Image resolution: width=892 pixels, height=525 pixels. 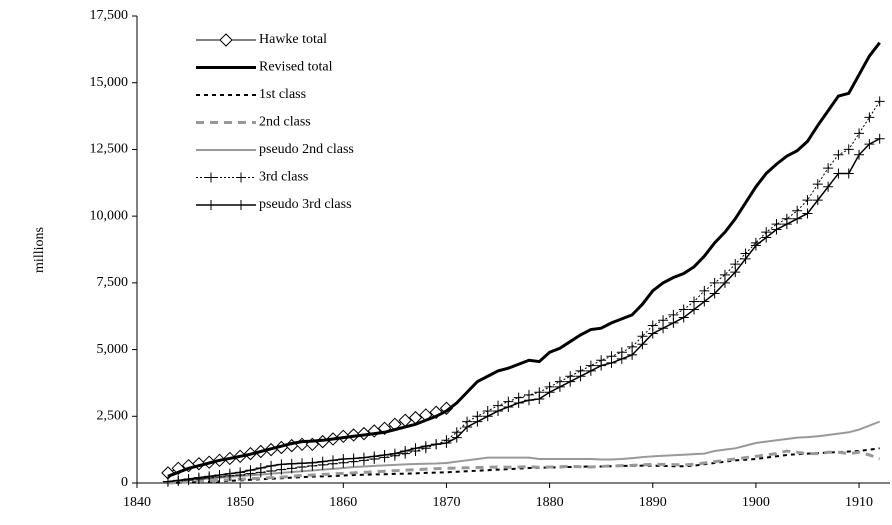 I want to click on x-tick-label: 1840, so click(x=137, y=502).